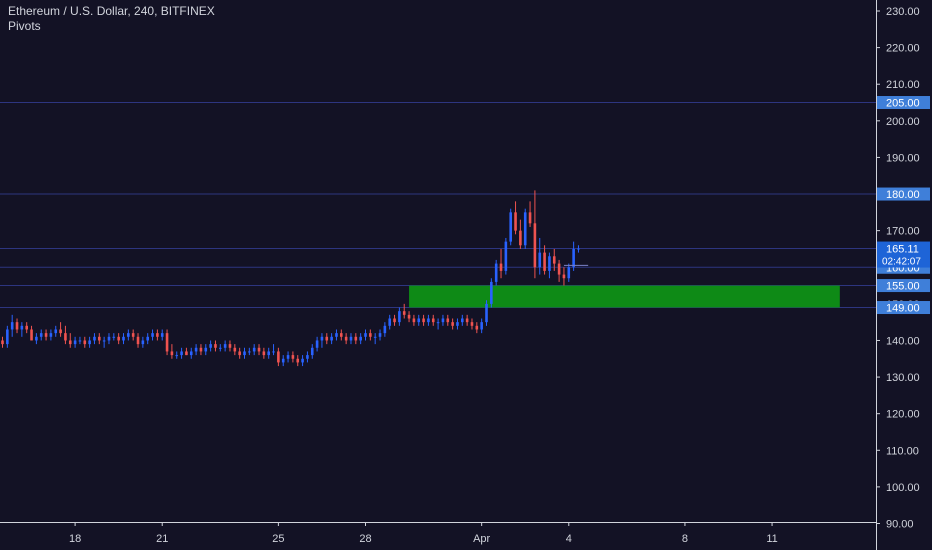 Image resolution: width=932 pixels, height=550 pixels. I want to click on level-tag-180.00: 180.00, so click(903, 194).